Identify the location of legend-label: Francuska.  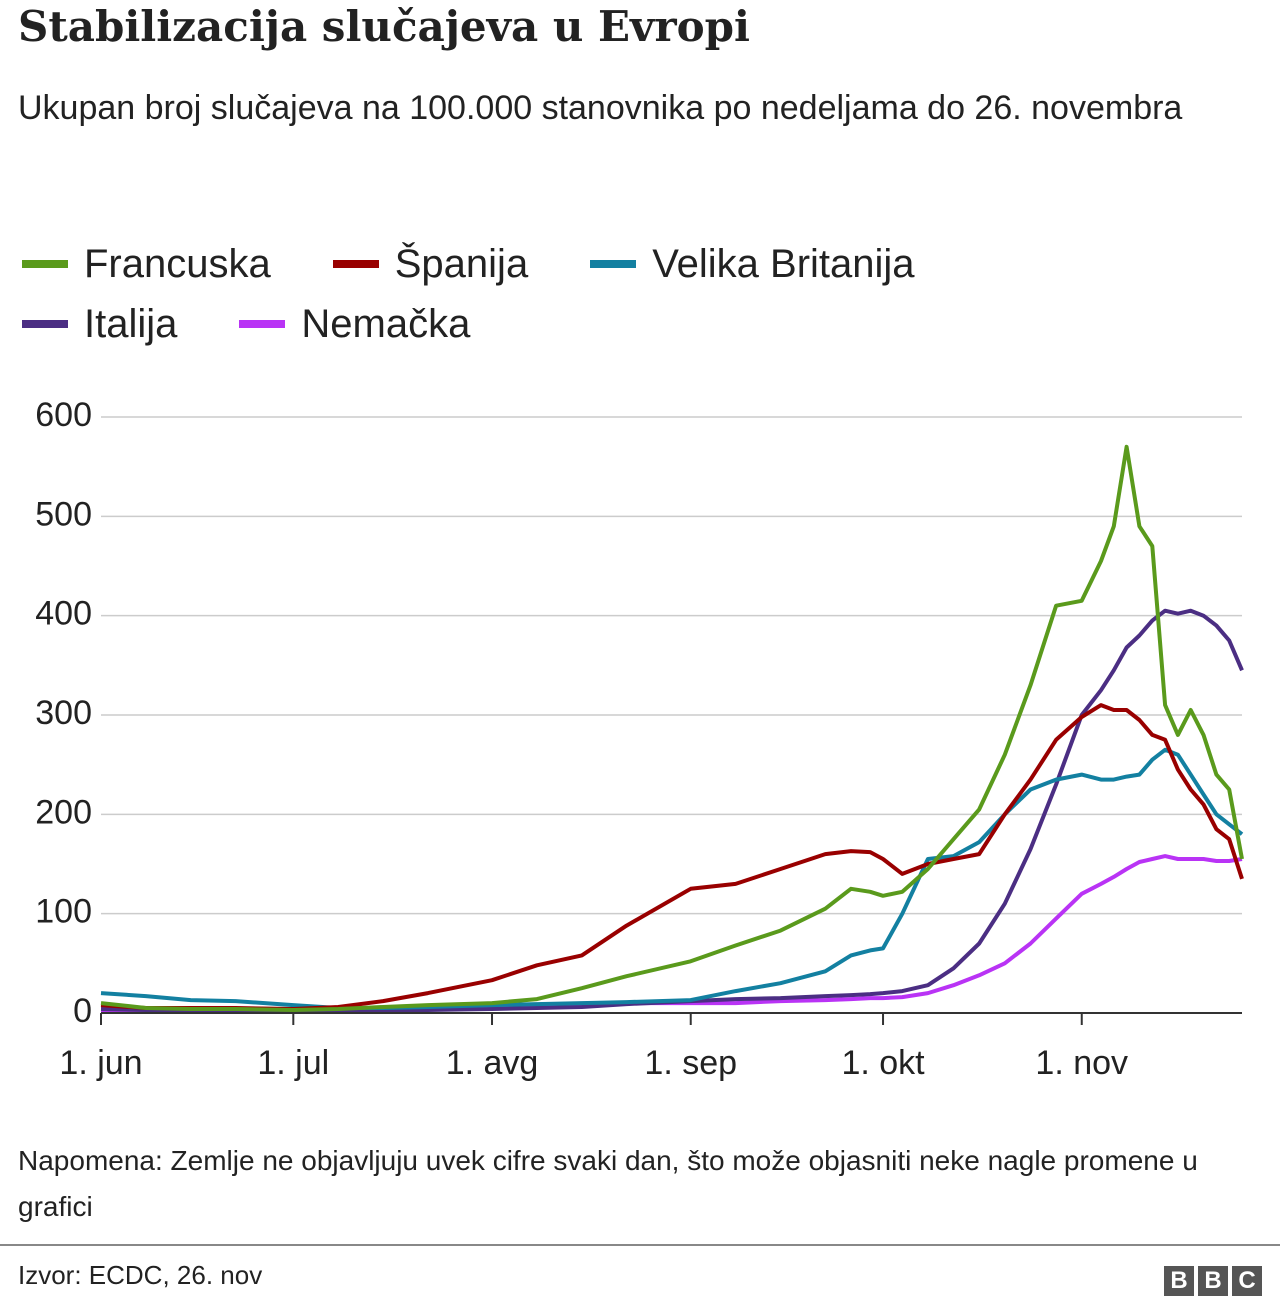
(177, 264).